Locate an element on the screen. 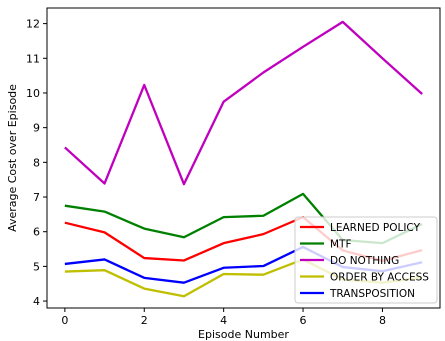 The image size is (445, 341). x-tick-label: 6 is located at coordinates (303, 320).